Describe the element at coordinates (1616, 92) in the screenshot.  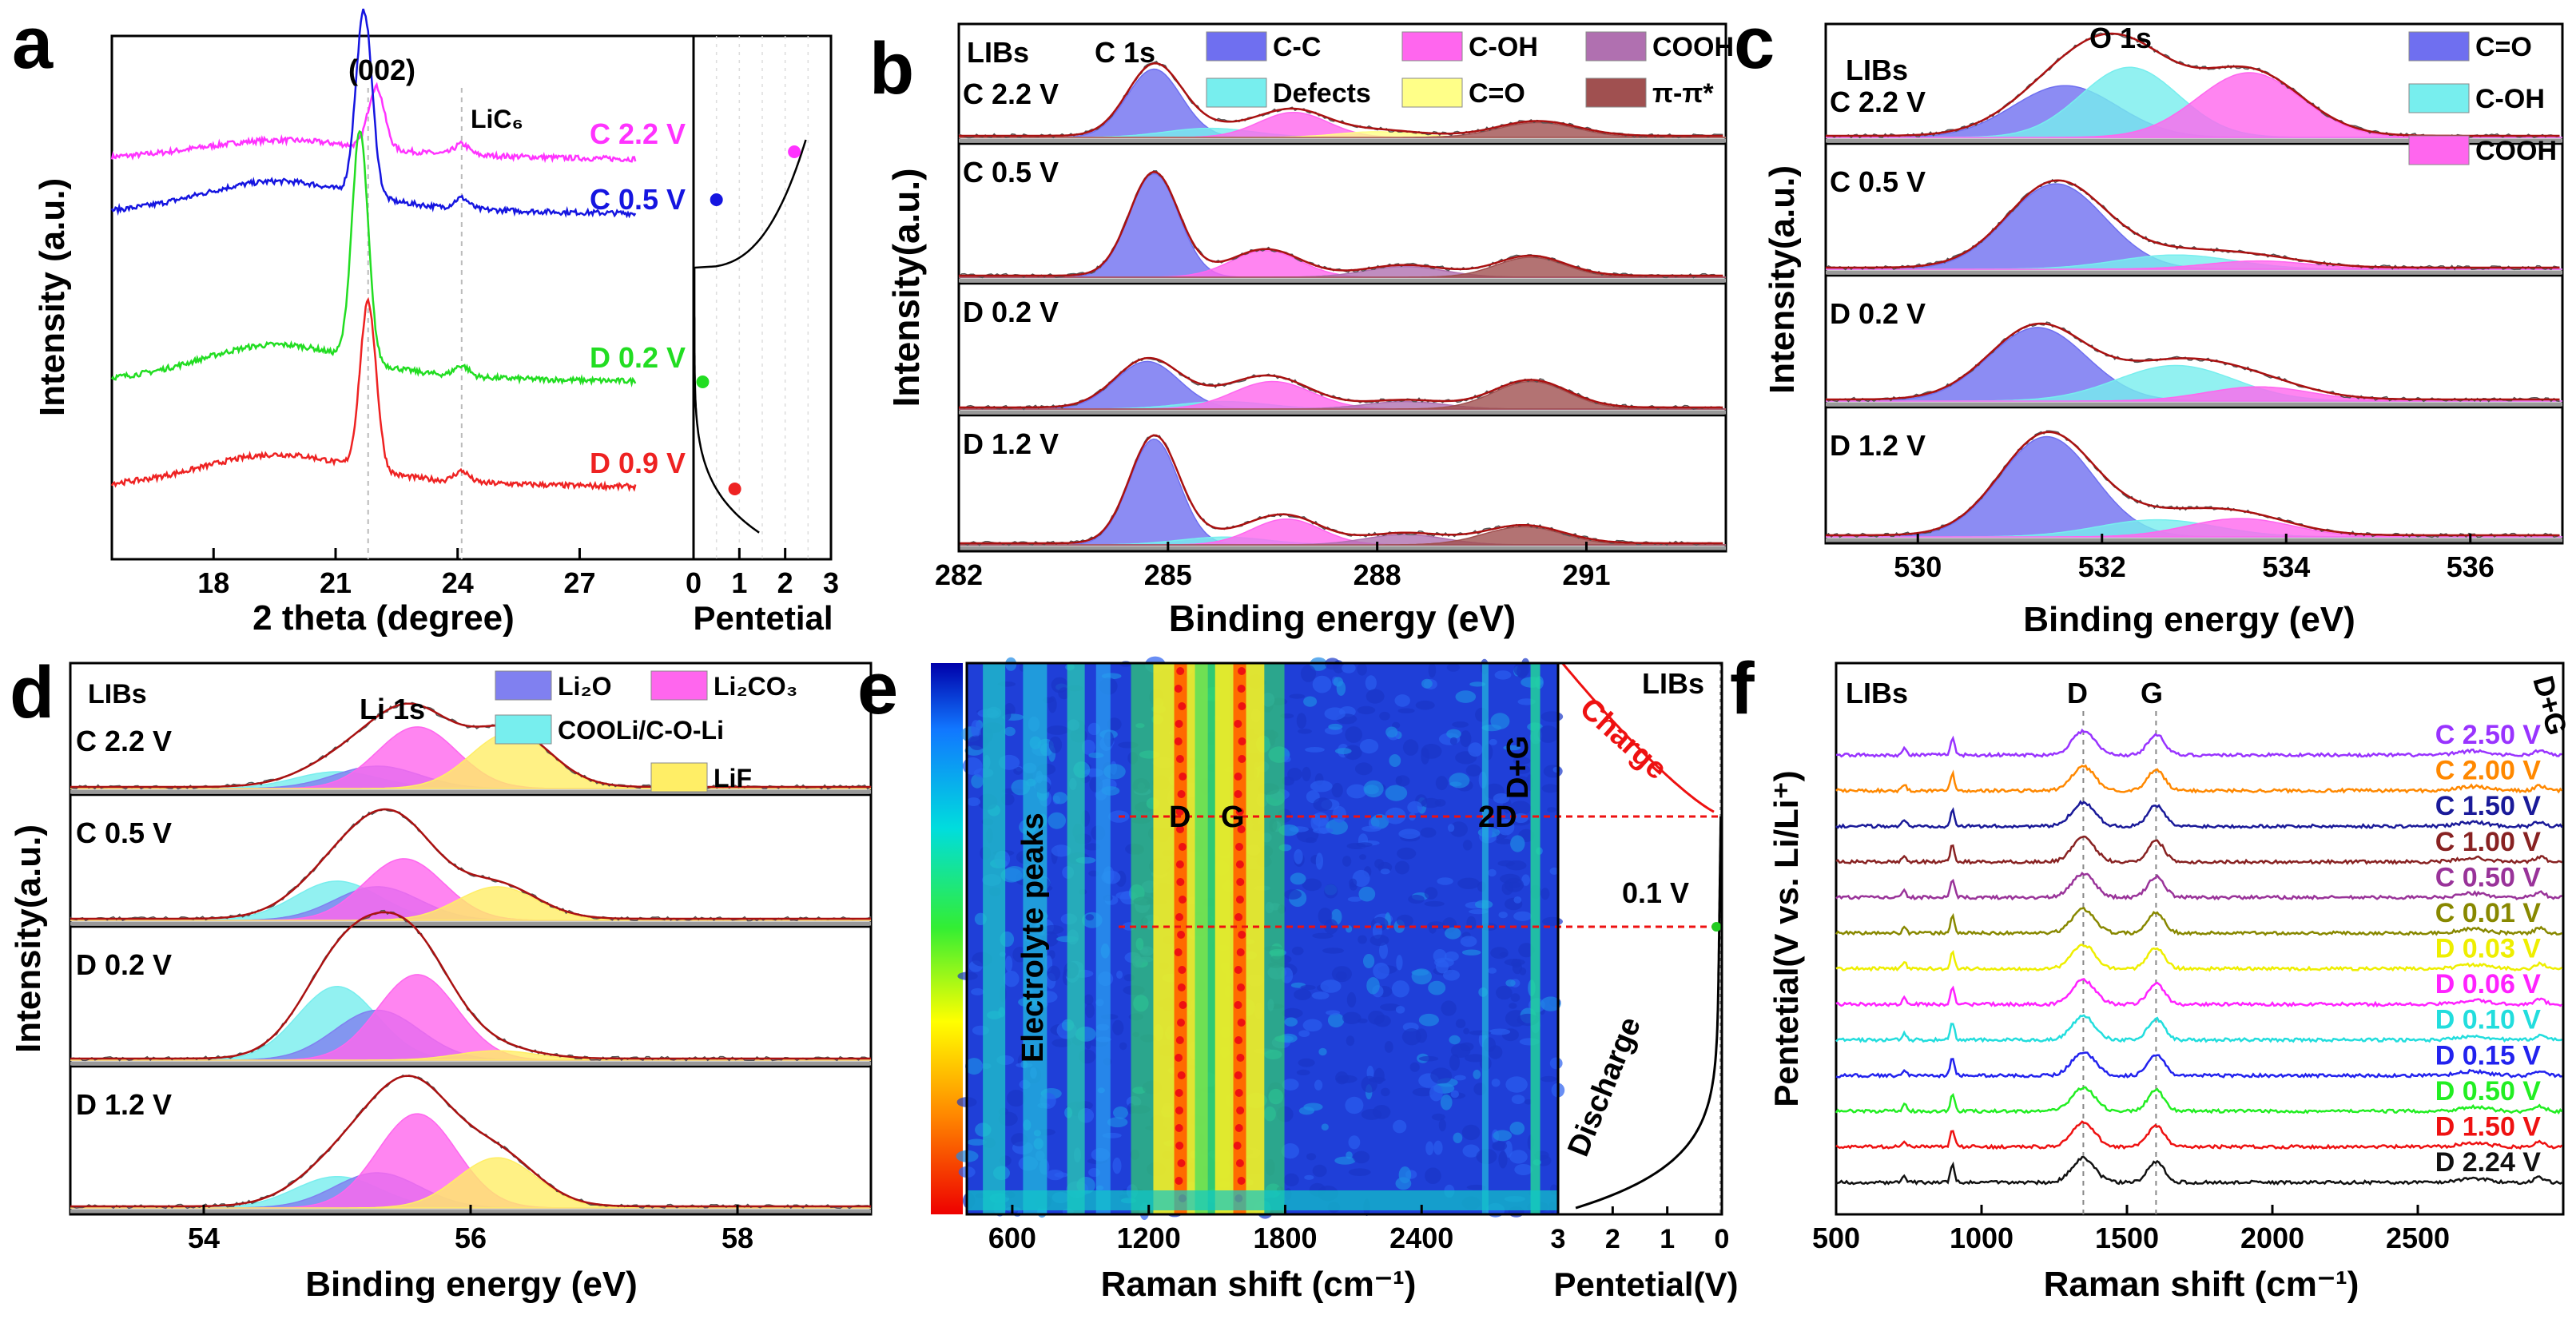
I see `legend-swatch-` at that location.